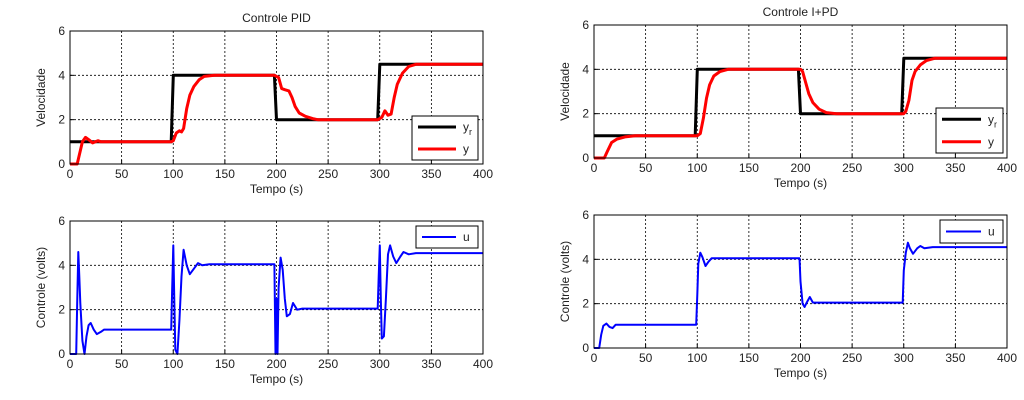 The width and height of the screenshot is (1024, 400). What do you see at coordinates (801, 12) in the screenshot?
I see `chart-title: Controle I+PD` at bounding box center [801, 12].